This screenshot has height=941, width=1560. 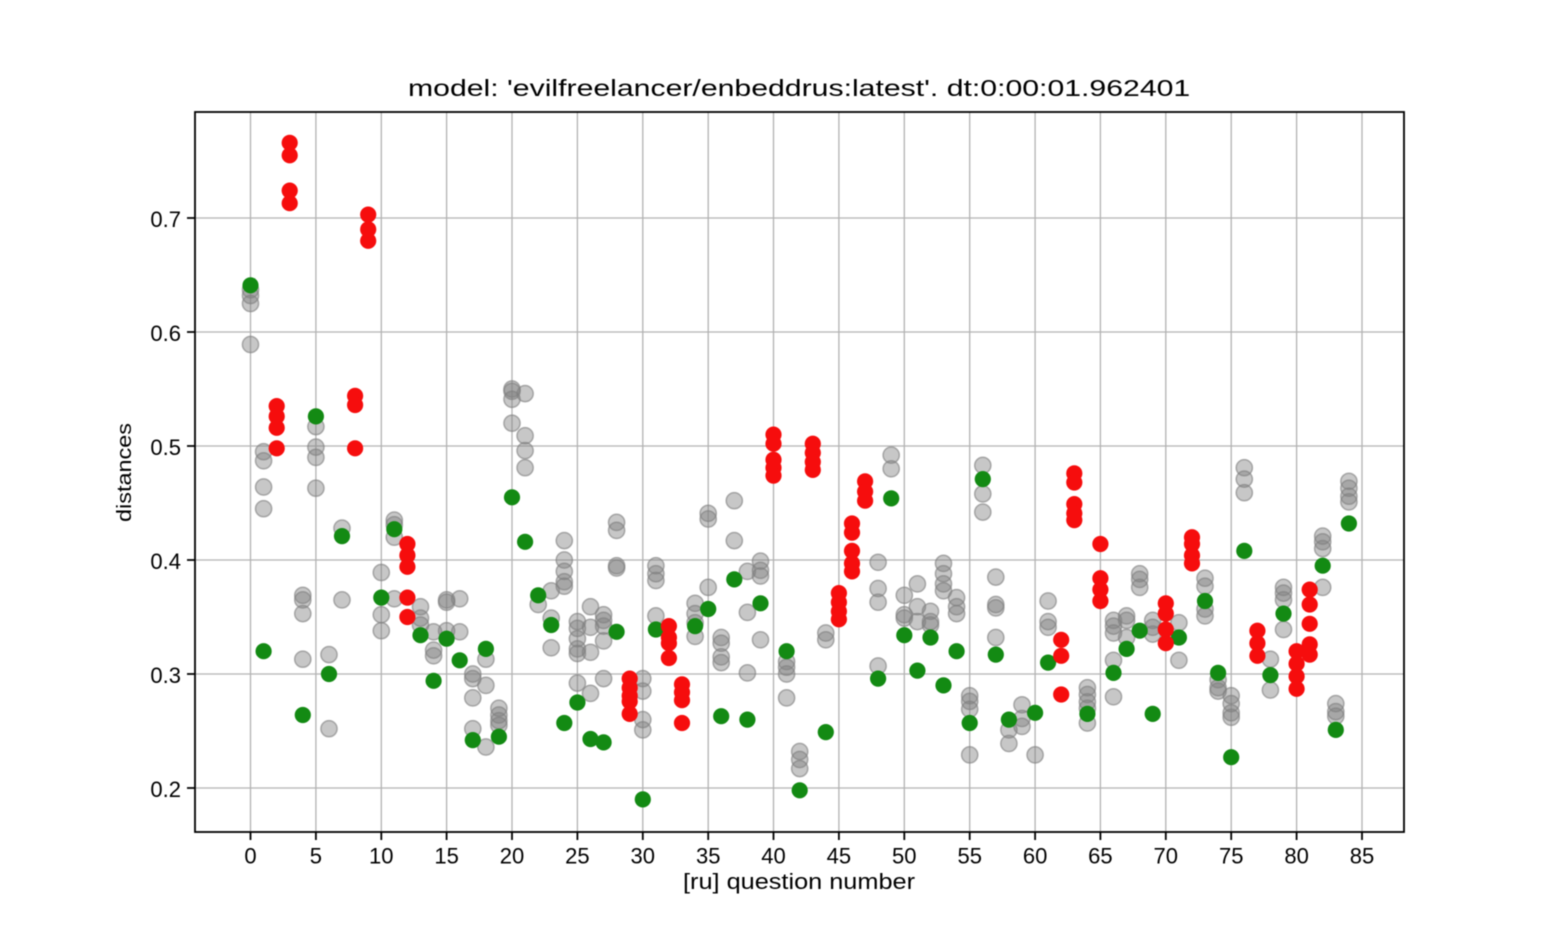 I want to click on svg-text: 85, so click(x=1362, y=856).